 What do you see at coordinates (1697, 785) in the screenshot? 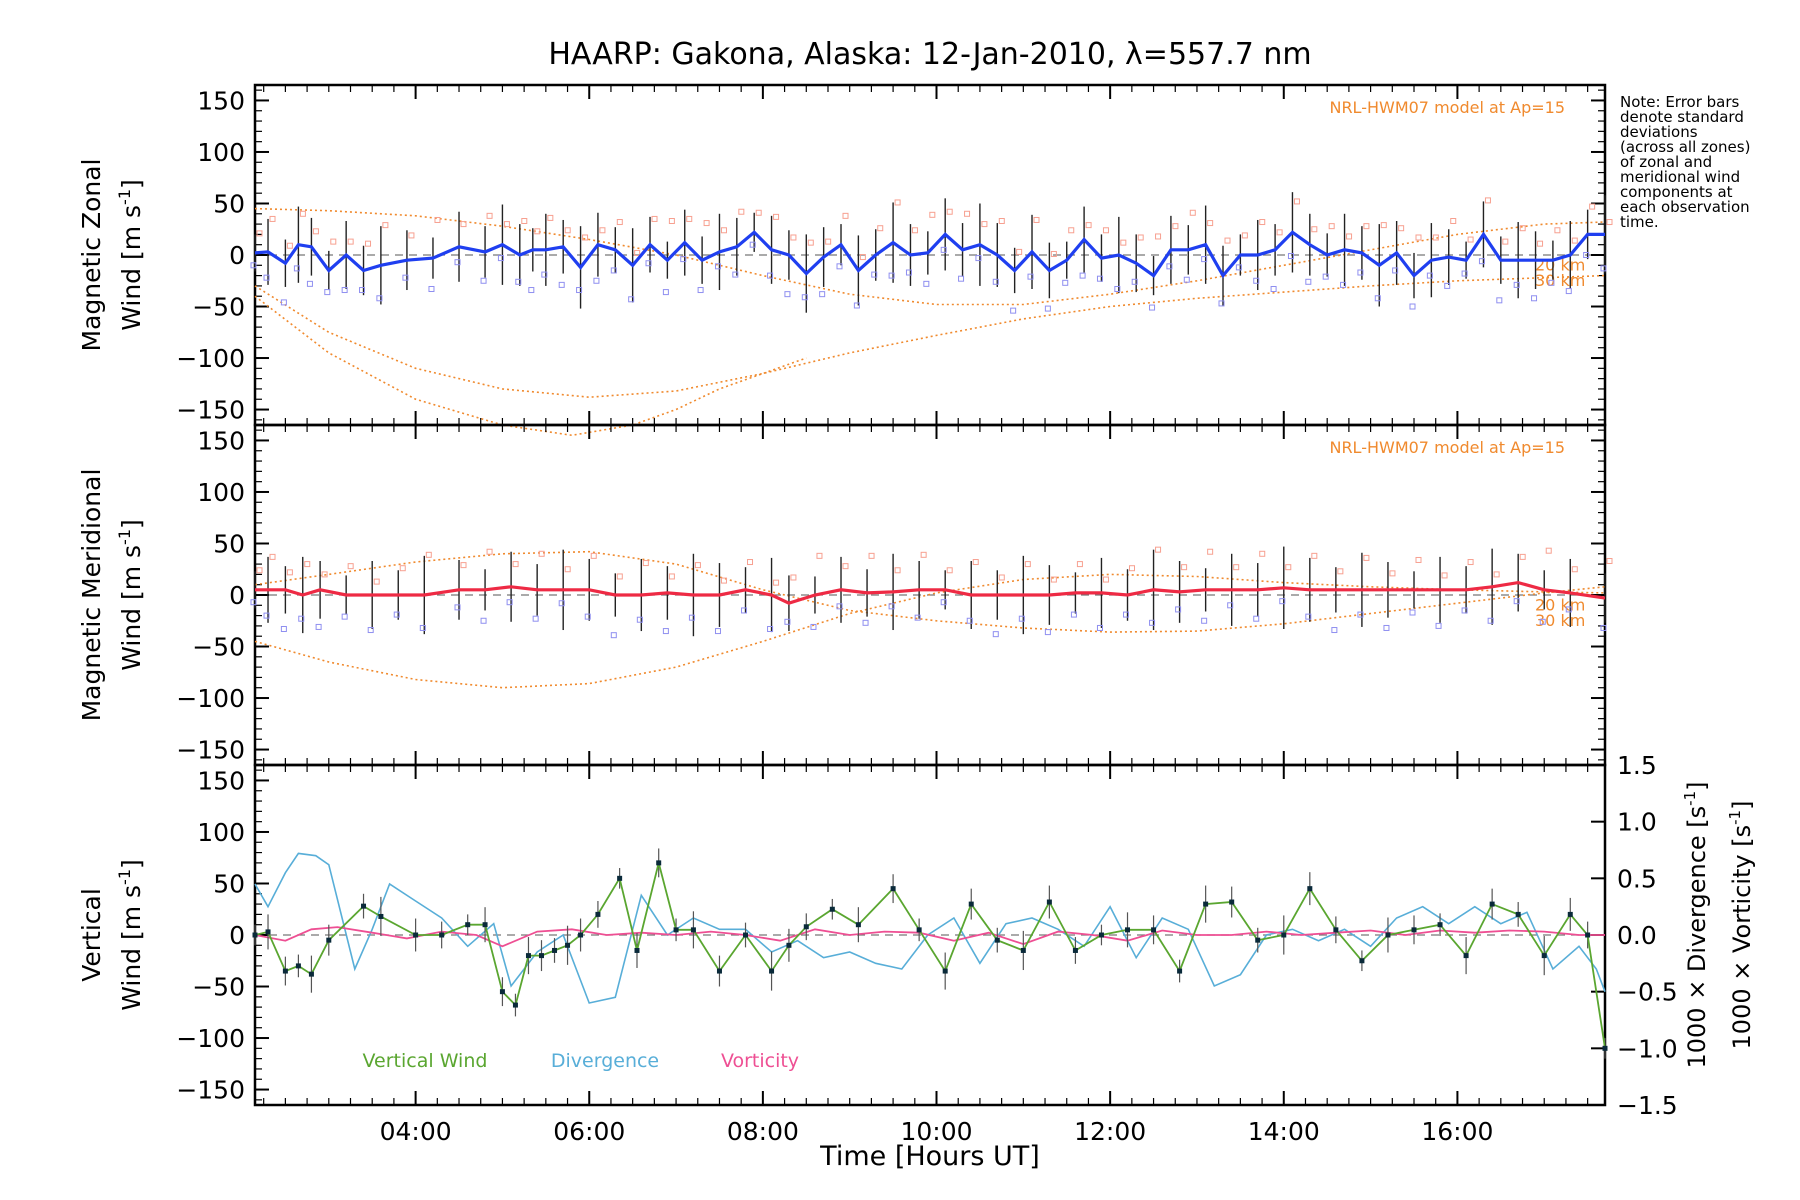
I see `y2-divergence-bracket: ]` at bounding box center [1697, 785].